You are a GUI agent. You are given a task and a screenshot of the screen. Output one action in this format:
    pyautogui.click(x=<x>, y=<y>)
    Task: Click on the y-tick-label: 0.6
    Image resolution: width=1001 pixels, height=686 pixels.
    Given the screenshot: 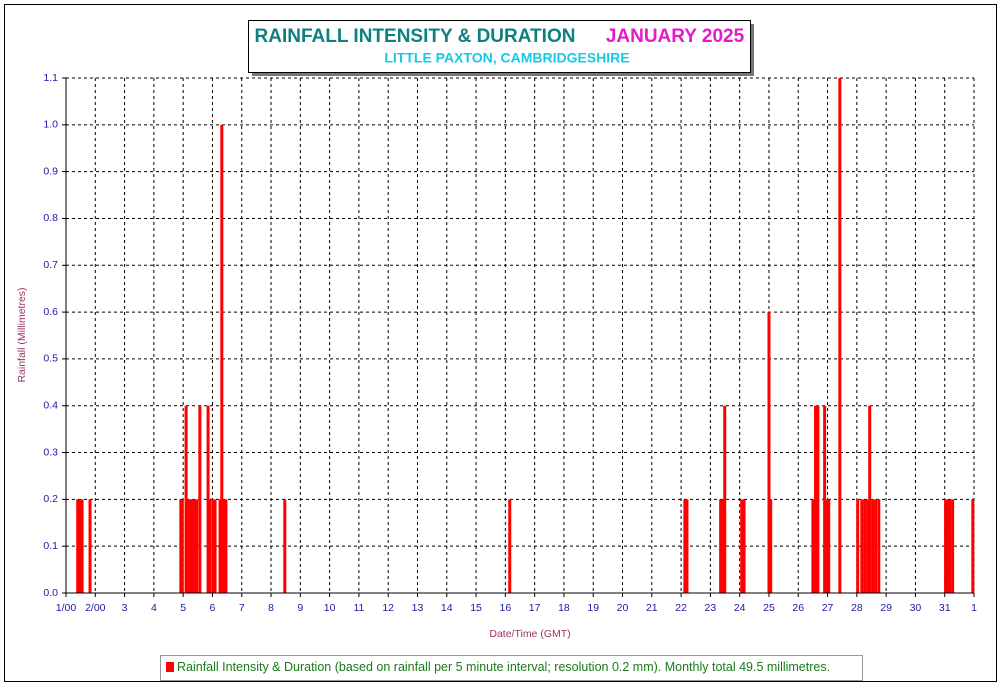 What is the action you would take?
    pyautogui.click(x=50, y=312)
    